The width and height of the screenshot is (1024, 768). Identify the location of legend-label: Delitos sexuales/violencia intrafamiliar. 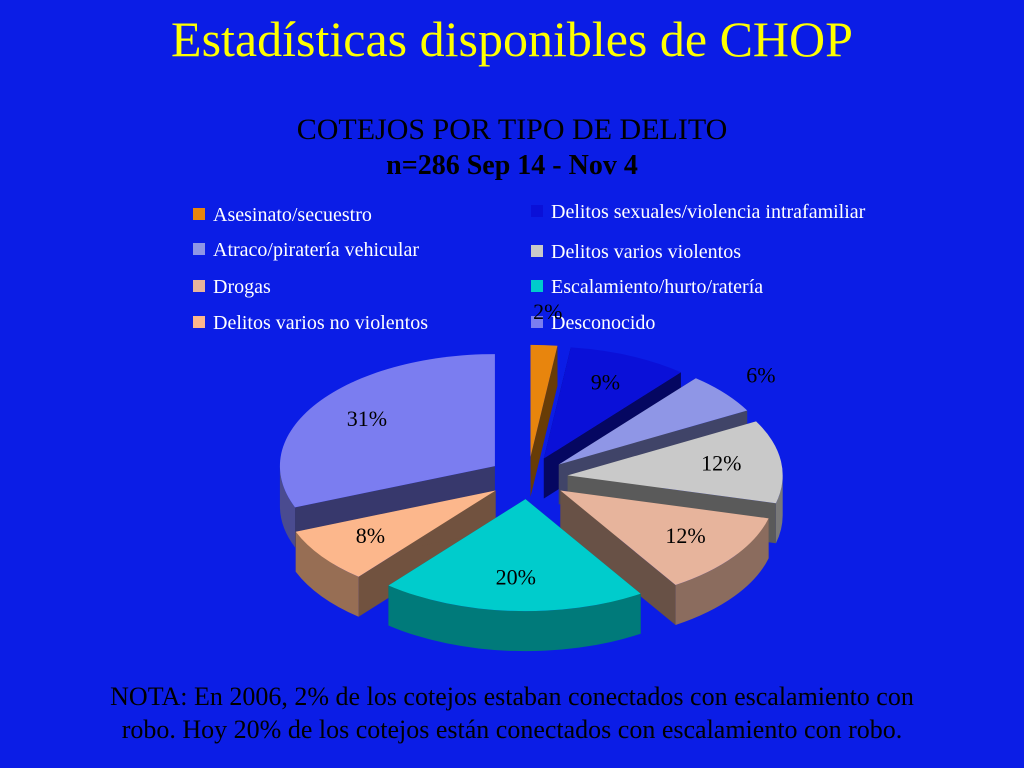
(708, 212).